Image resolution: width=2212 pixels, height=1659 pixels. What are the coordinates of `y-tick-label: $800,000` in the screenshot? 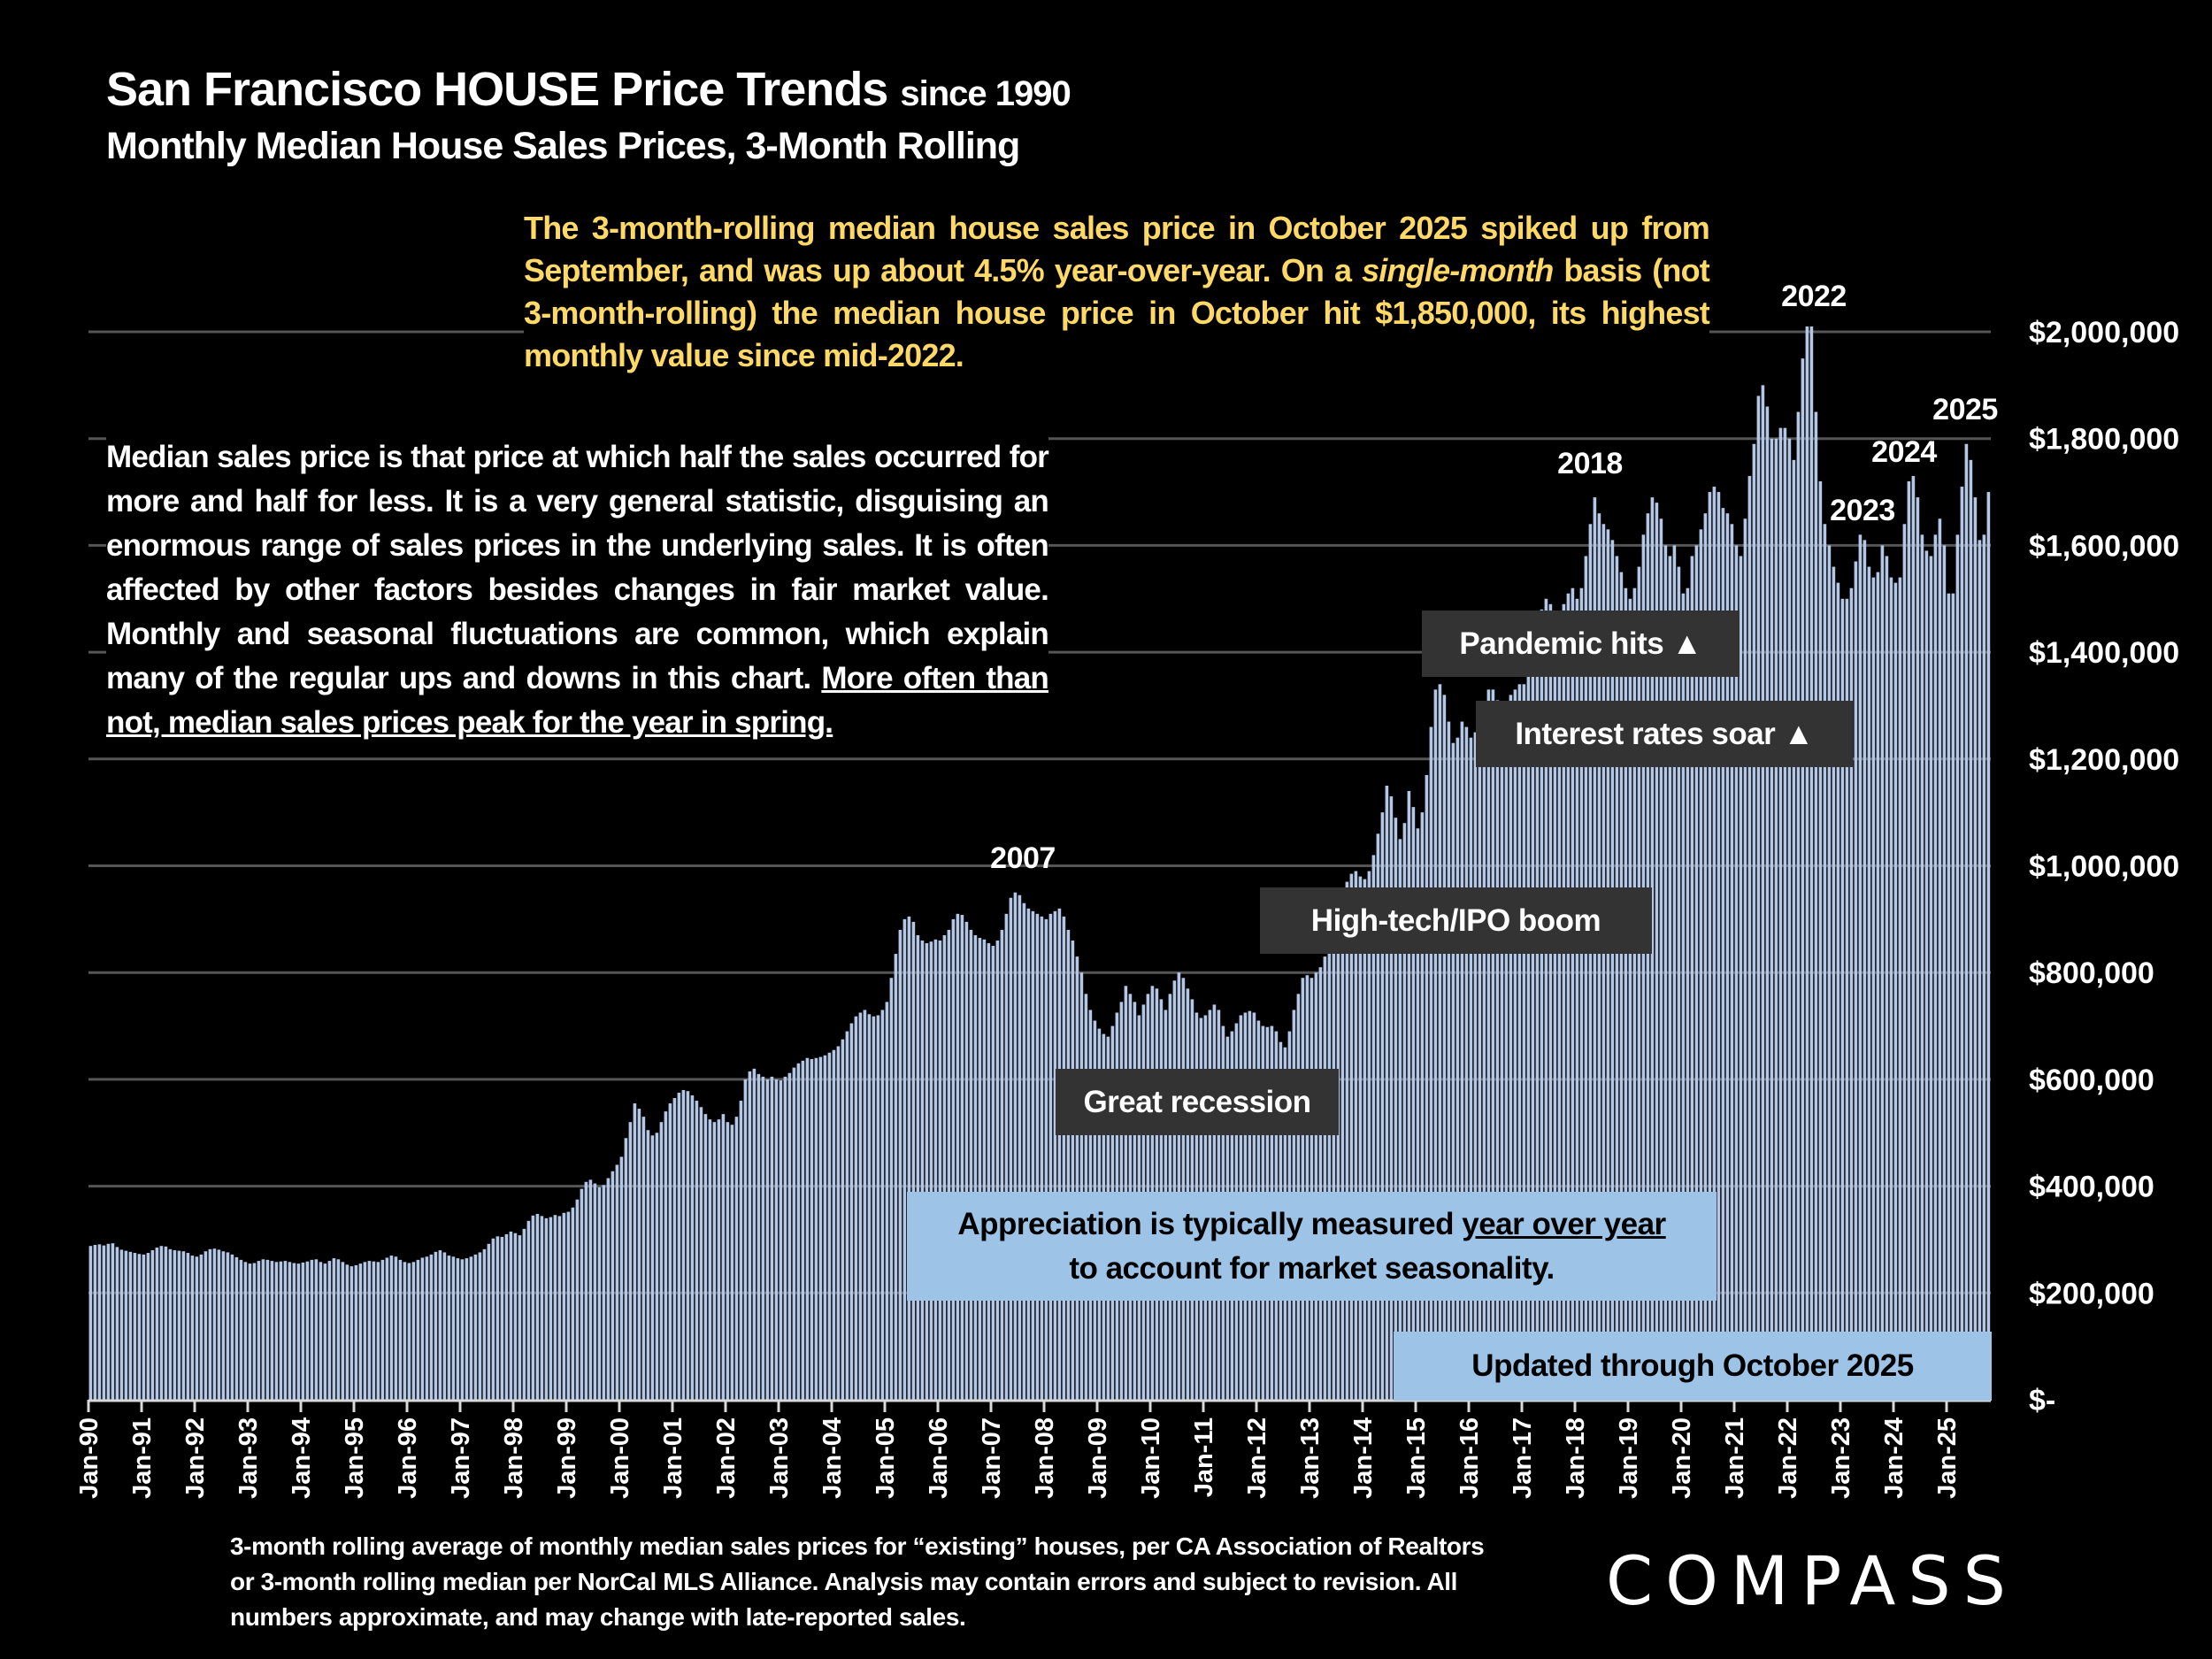 It's located at (2092, 973).